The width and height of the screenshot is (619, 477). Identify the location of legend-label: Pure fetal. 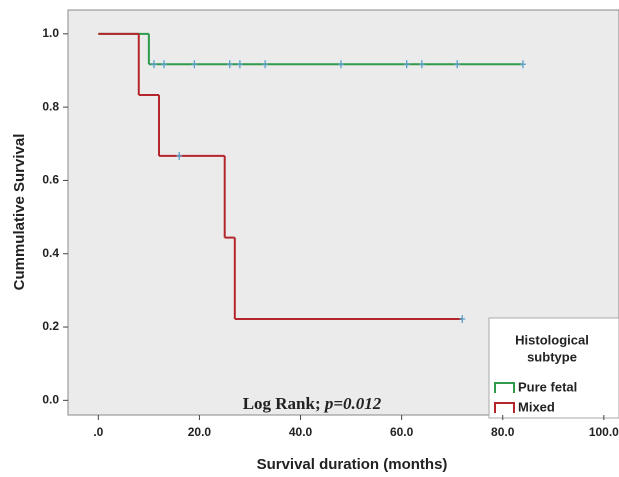
(547, 386).